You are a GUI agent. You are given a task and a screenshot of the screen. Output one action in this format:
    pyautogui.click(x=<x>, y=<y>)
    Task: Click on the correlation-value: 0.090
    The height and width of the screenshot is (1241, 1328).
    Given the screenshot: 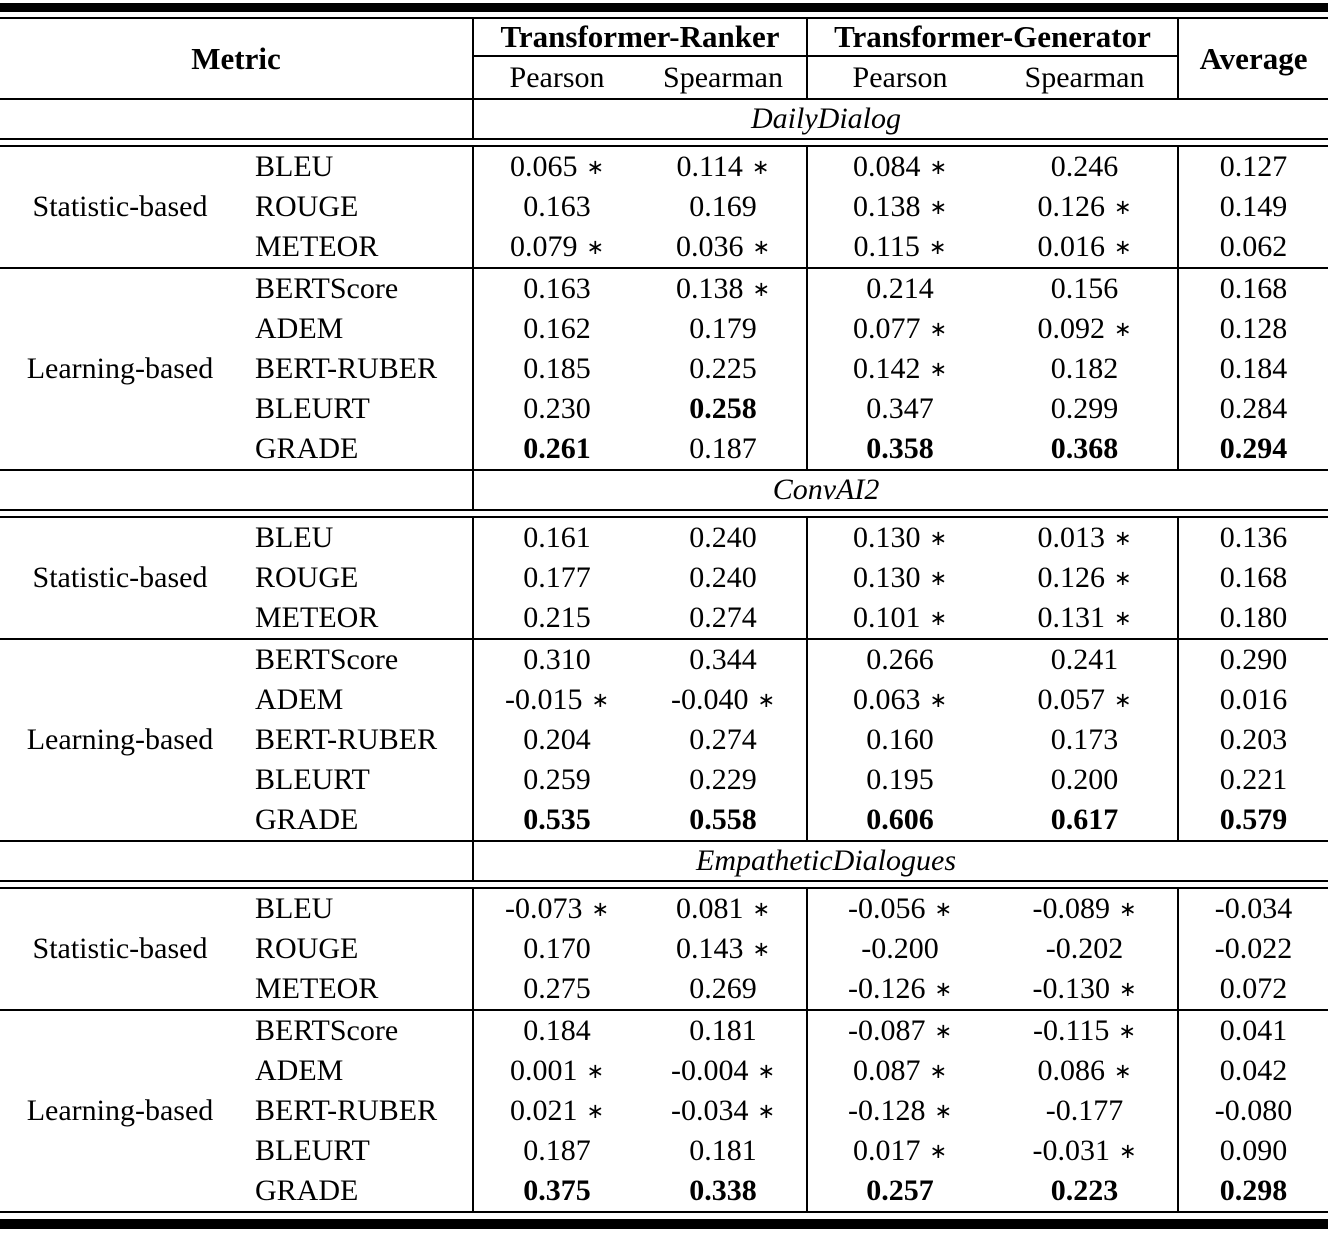 What is the action you would take?
    pyautogui.click(x=1253, y=1150)
    